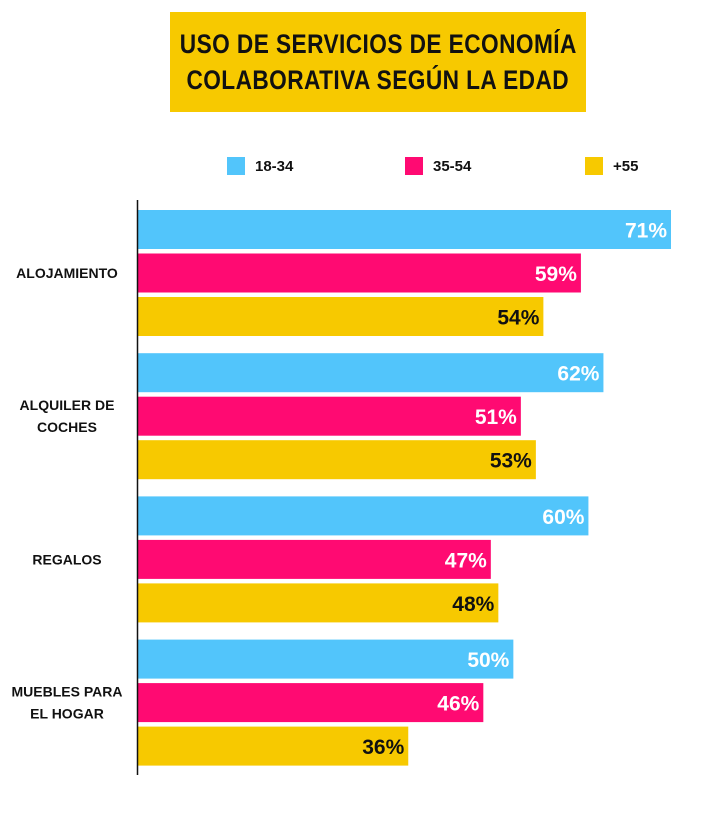 The width and height of the screenshot is (702, 817). What do you see at coordinates (67, 692) in the screenshot?
I see `category-label-line: MUEBLES PARA` at bounding box center [67, 692].